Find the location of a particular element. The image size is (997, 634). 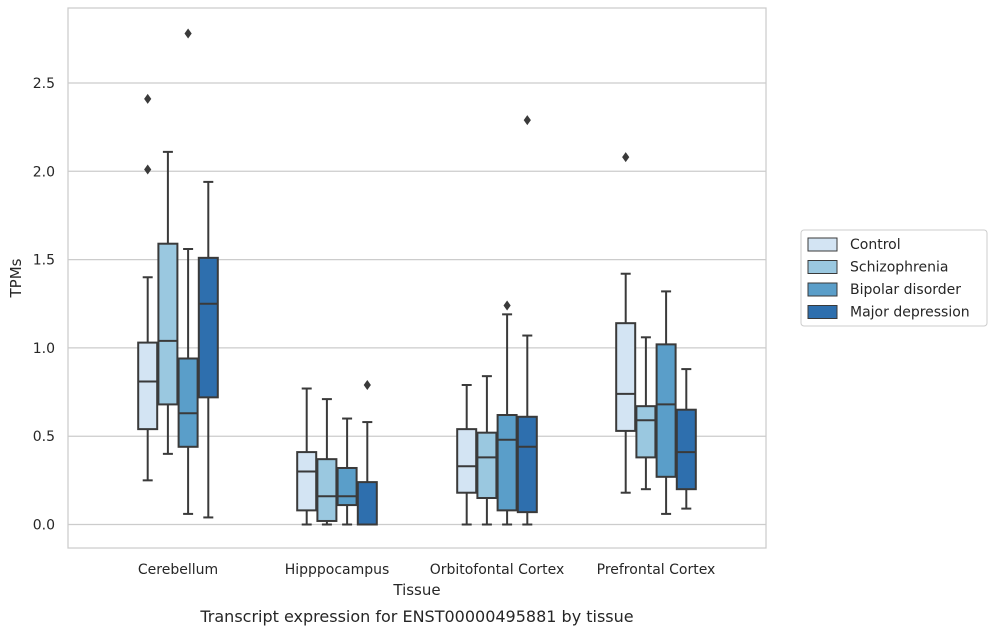

y-tick-labels: 0.0 0.5 1.0 1.5 2.0 2.5 is located at coordinates (44, 305).